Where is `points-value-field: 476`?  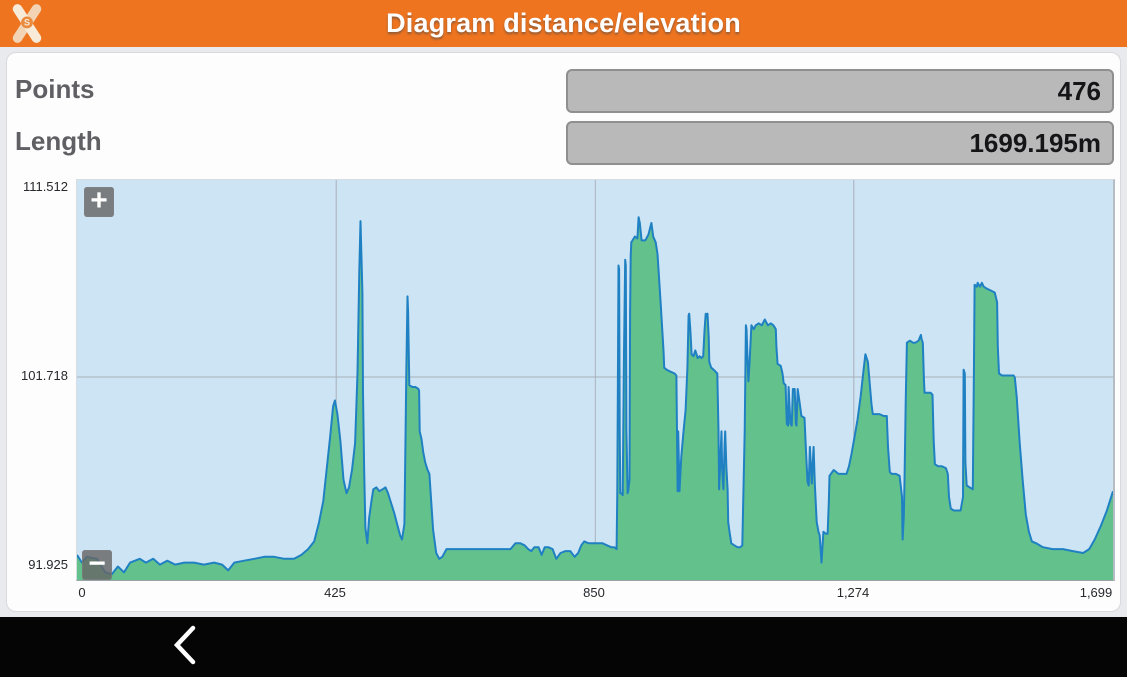
points-value-field: 476 is located at coordinates (840, 91).